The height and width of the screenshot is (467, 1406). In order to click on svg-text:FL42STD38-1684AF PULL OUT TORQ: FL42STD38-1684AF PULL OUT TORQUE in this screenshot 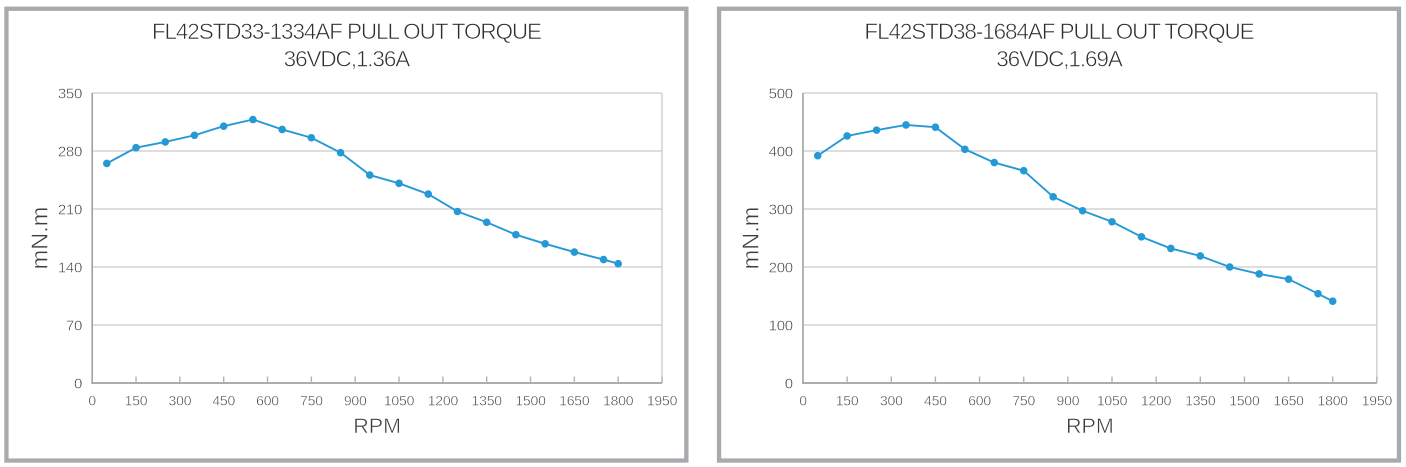, I will do `click(1059, 31)`.